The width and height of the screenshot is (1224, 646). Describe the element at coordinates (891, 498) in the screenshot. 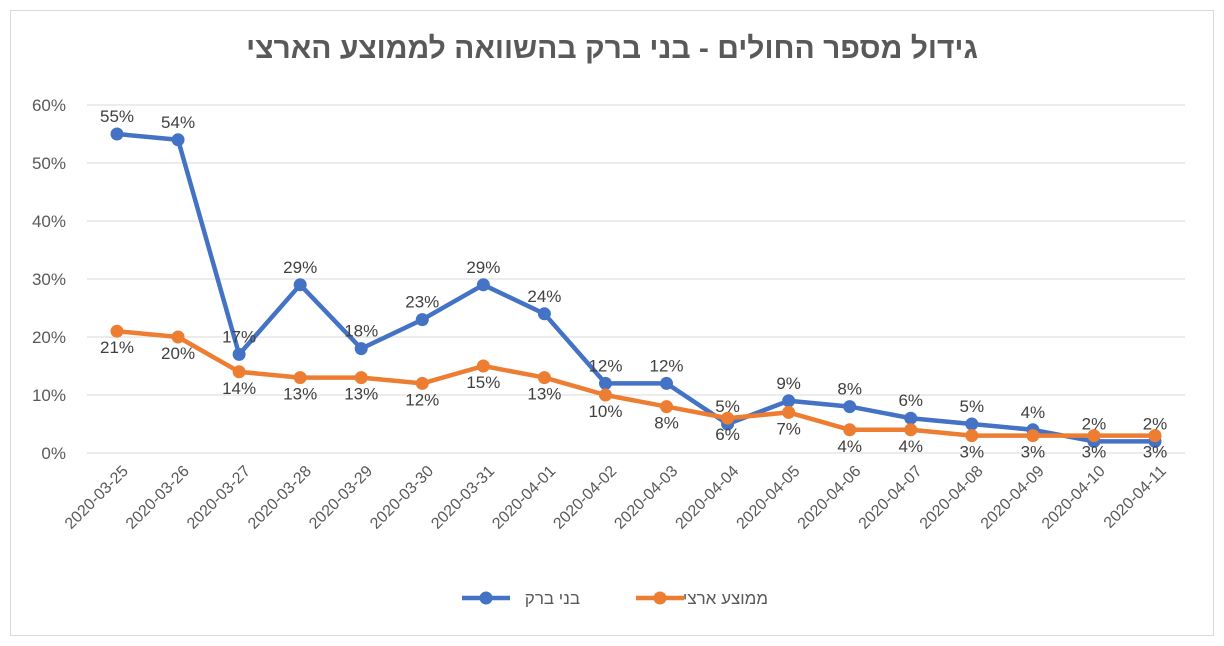

I see `x-tick-label: 2020-04-07` at that location.